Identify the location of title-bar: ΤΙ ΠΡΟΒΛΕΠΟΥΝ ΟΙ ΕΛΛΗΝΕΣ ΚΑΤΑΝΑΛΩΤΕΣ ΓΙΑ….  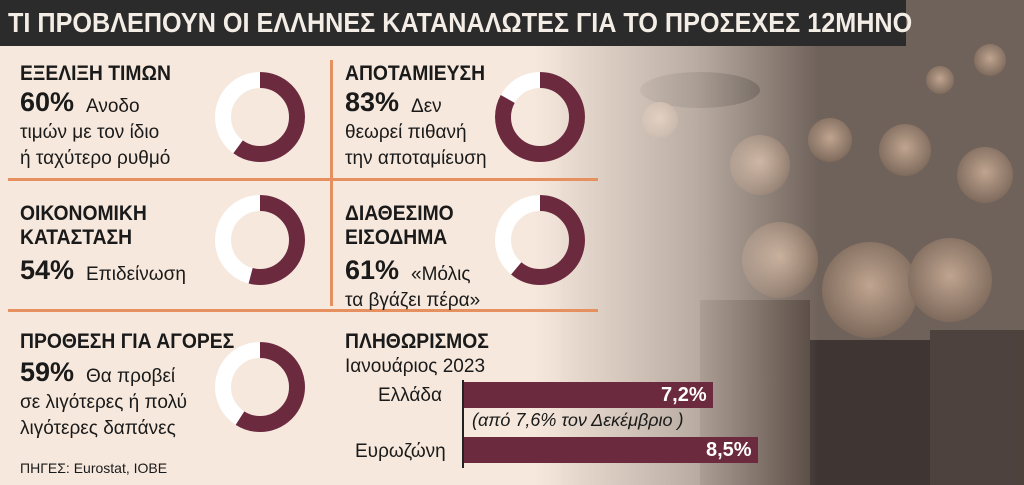
(456, 23).